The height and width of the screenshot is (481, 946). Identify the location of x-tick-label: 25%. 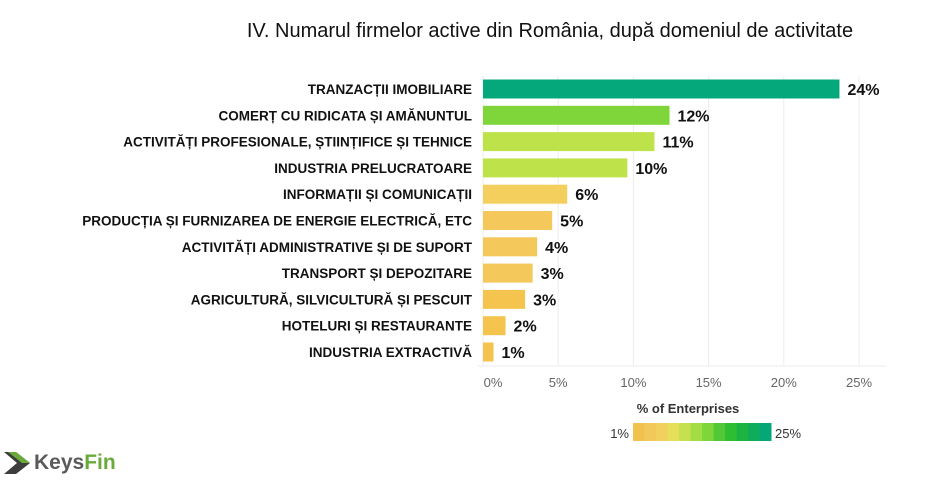
(859, 382).